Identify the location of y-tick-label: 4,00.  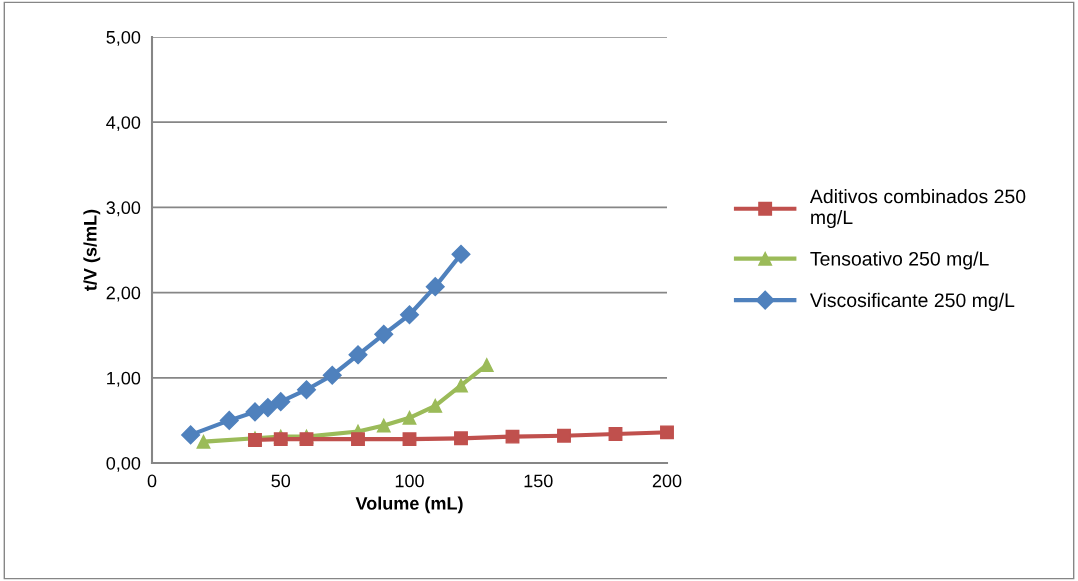
(123, 124).